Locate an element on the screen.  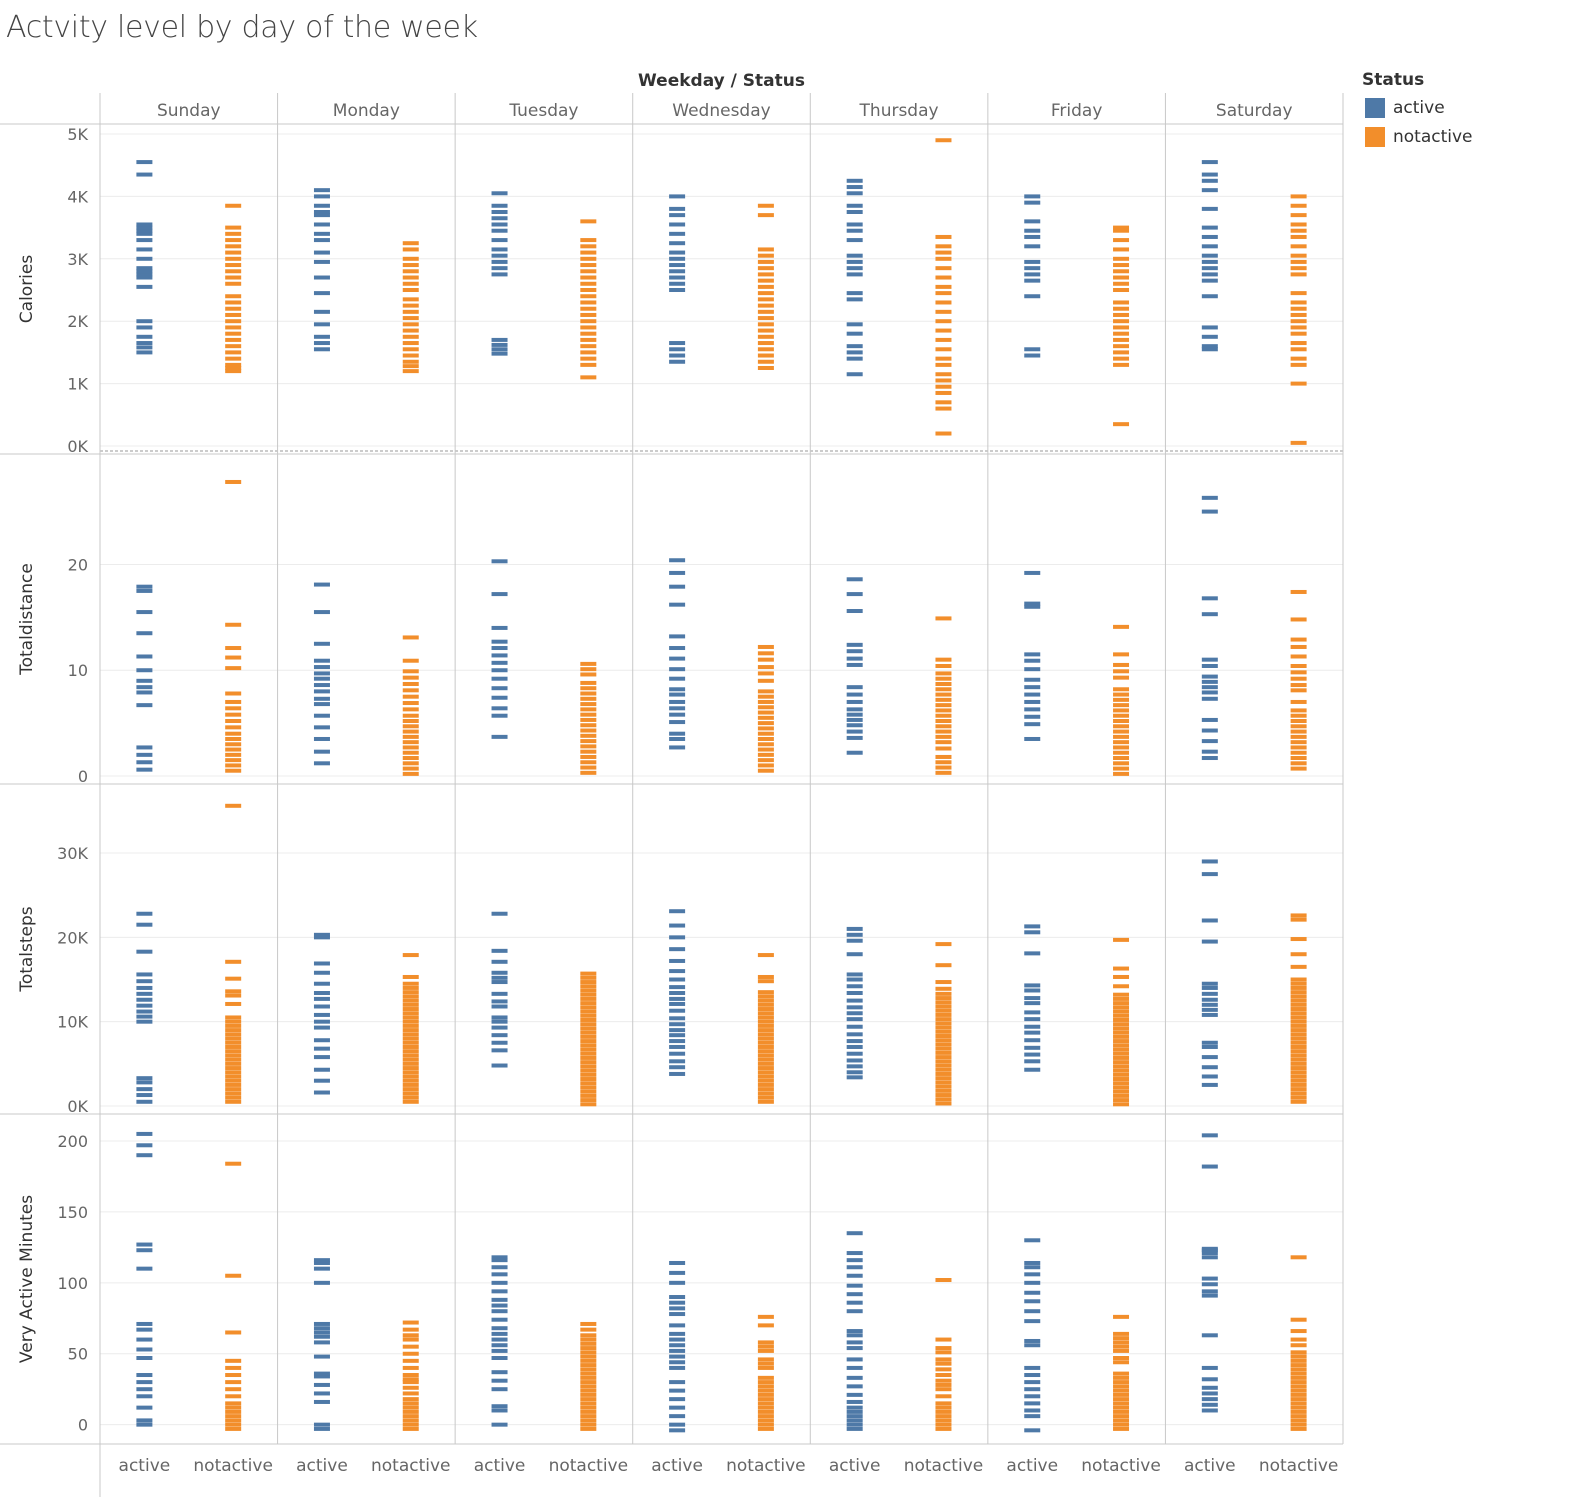
x-tick-label-active: active is located at coordinates (1032, 1466).